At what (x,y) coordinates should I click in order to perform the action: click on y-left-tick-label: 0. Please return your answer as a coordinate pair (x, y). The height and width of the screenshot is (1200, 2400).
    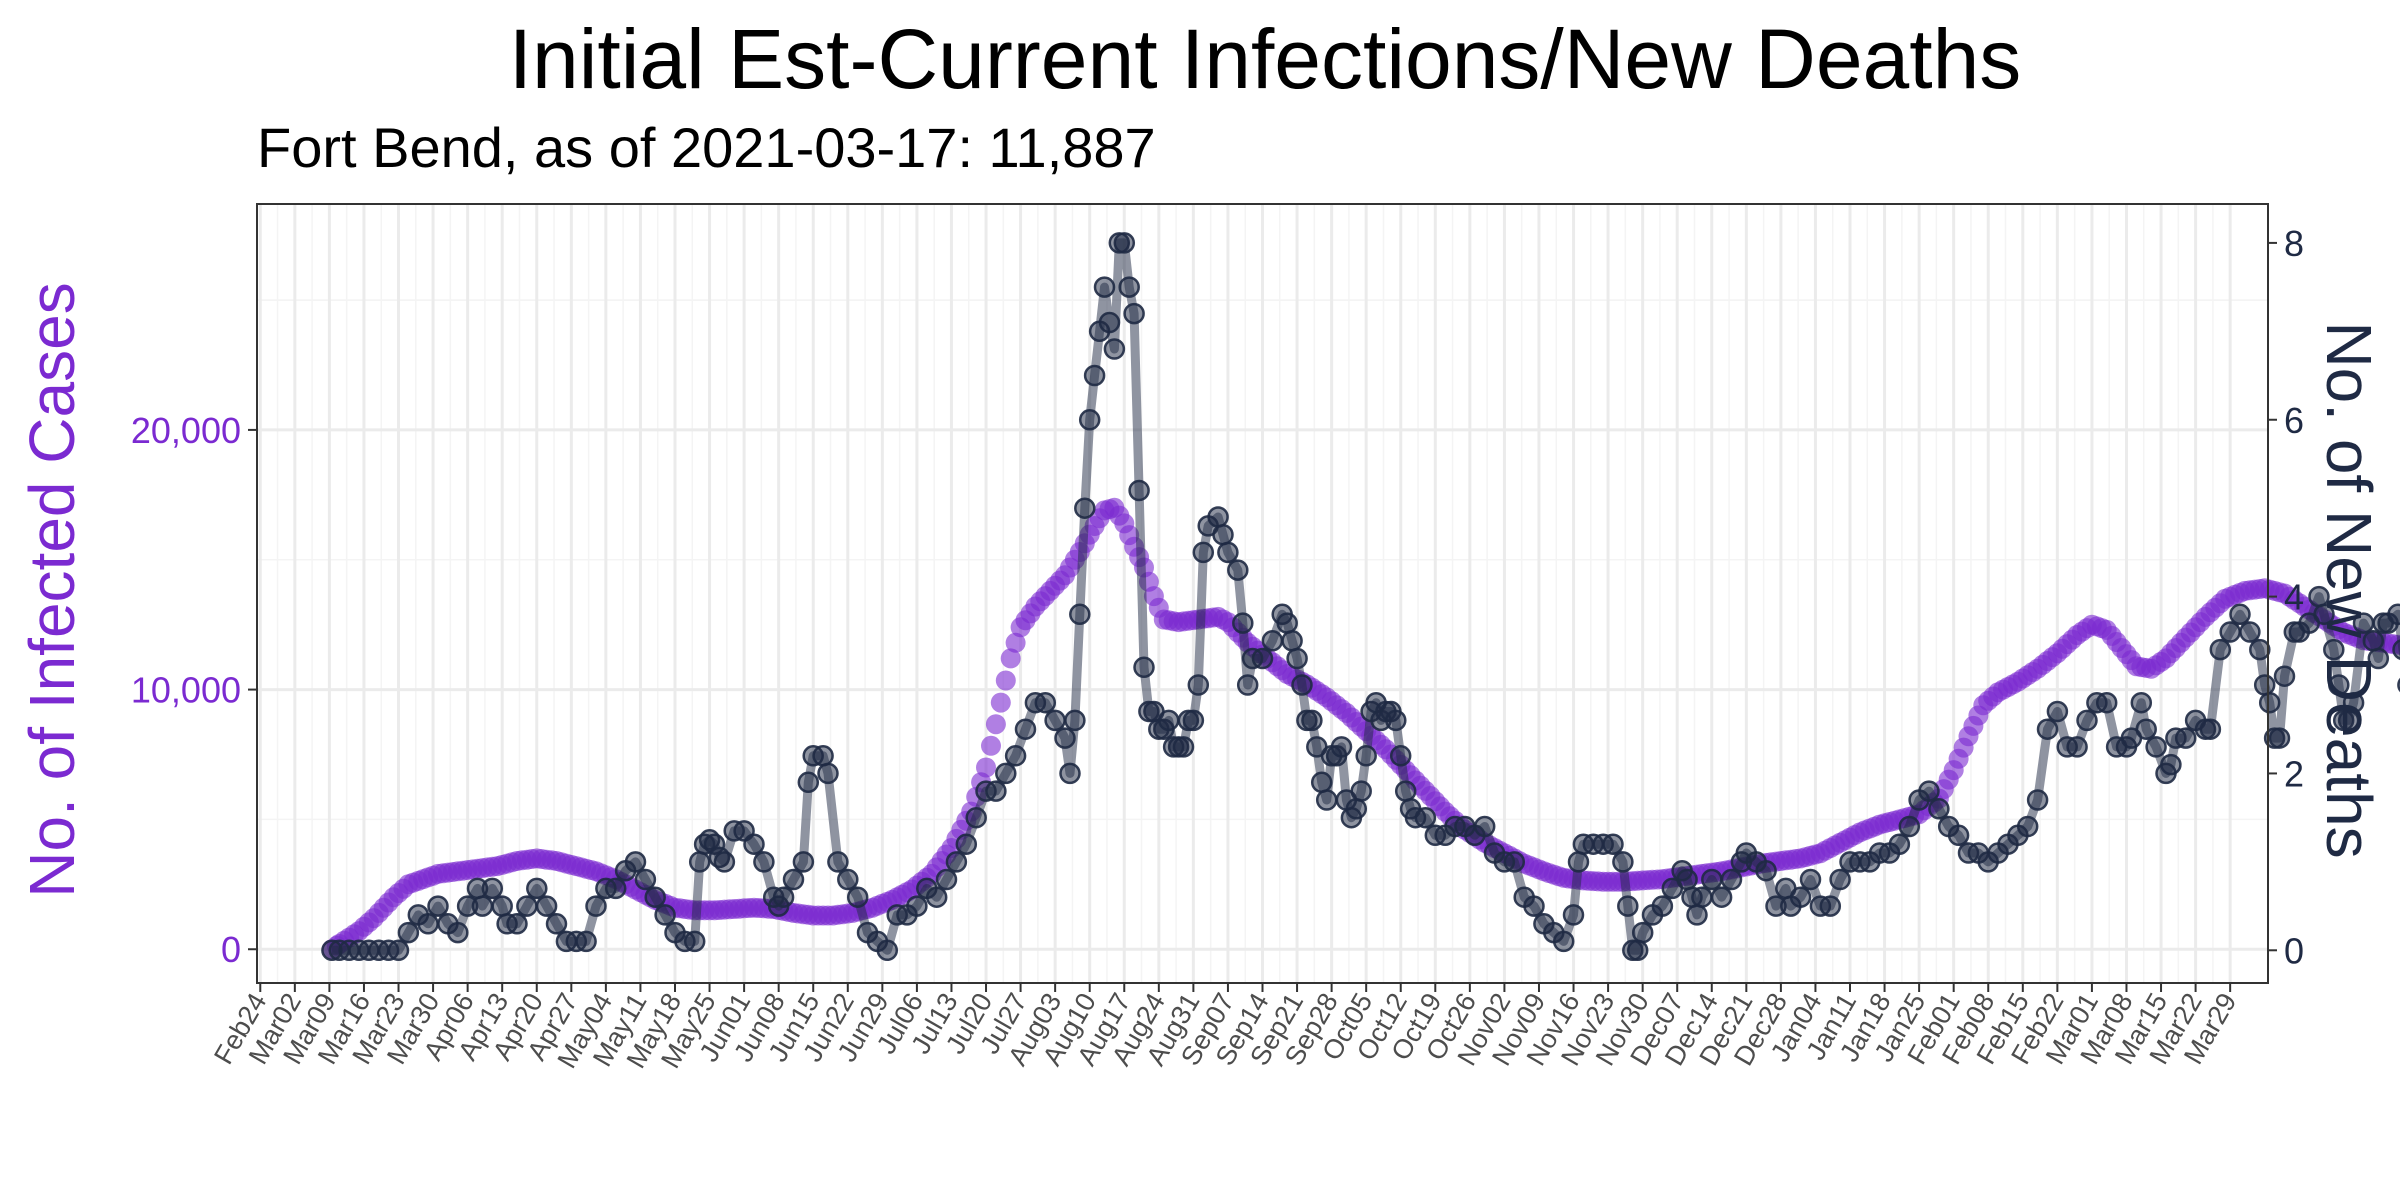
    Looking at the image, I should click on (231, 949).